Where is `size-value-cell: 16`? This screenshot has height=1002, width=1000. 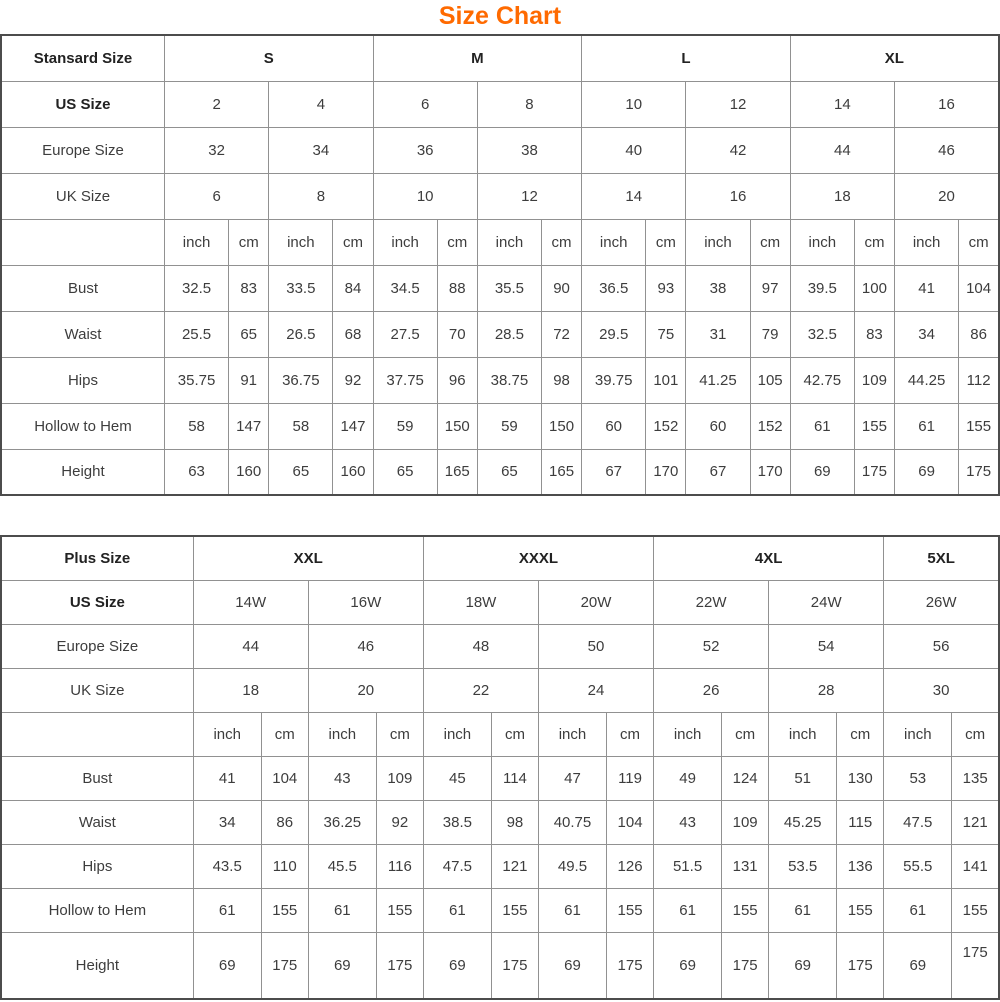
size-value-cell: 16 is located at coordinates (947, 104).